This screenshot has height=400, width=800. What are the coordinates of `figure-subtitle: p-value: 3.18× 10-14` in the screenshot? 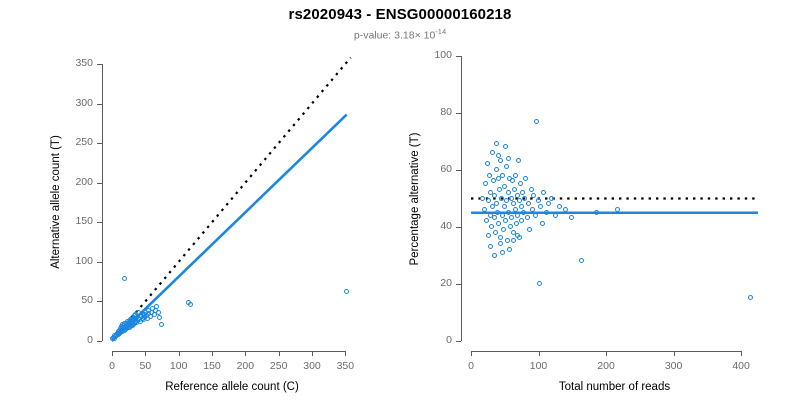 It's located at (400, 34).